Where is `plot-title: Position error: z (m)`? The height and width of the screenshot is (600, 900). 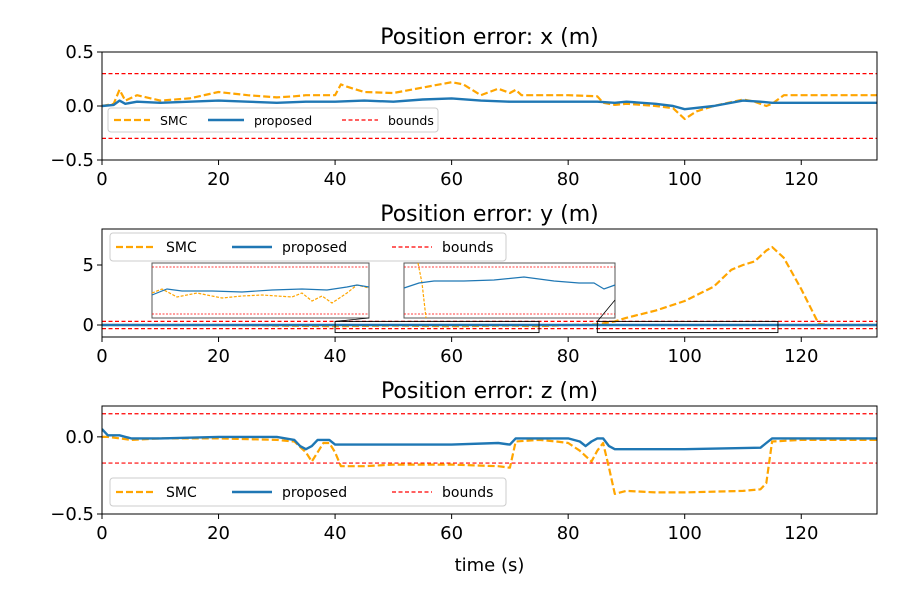
plot-title: Position error: z (m) is located at coordinates (489, 391).